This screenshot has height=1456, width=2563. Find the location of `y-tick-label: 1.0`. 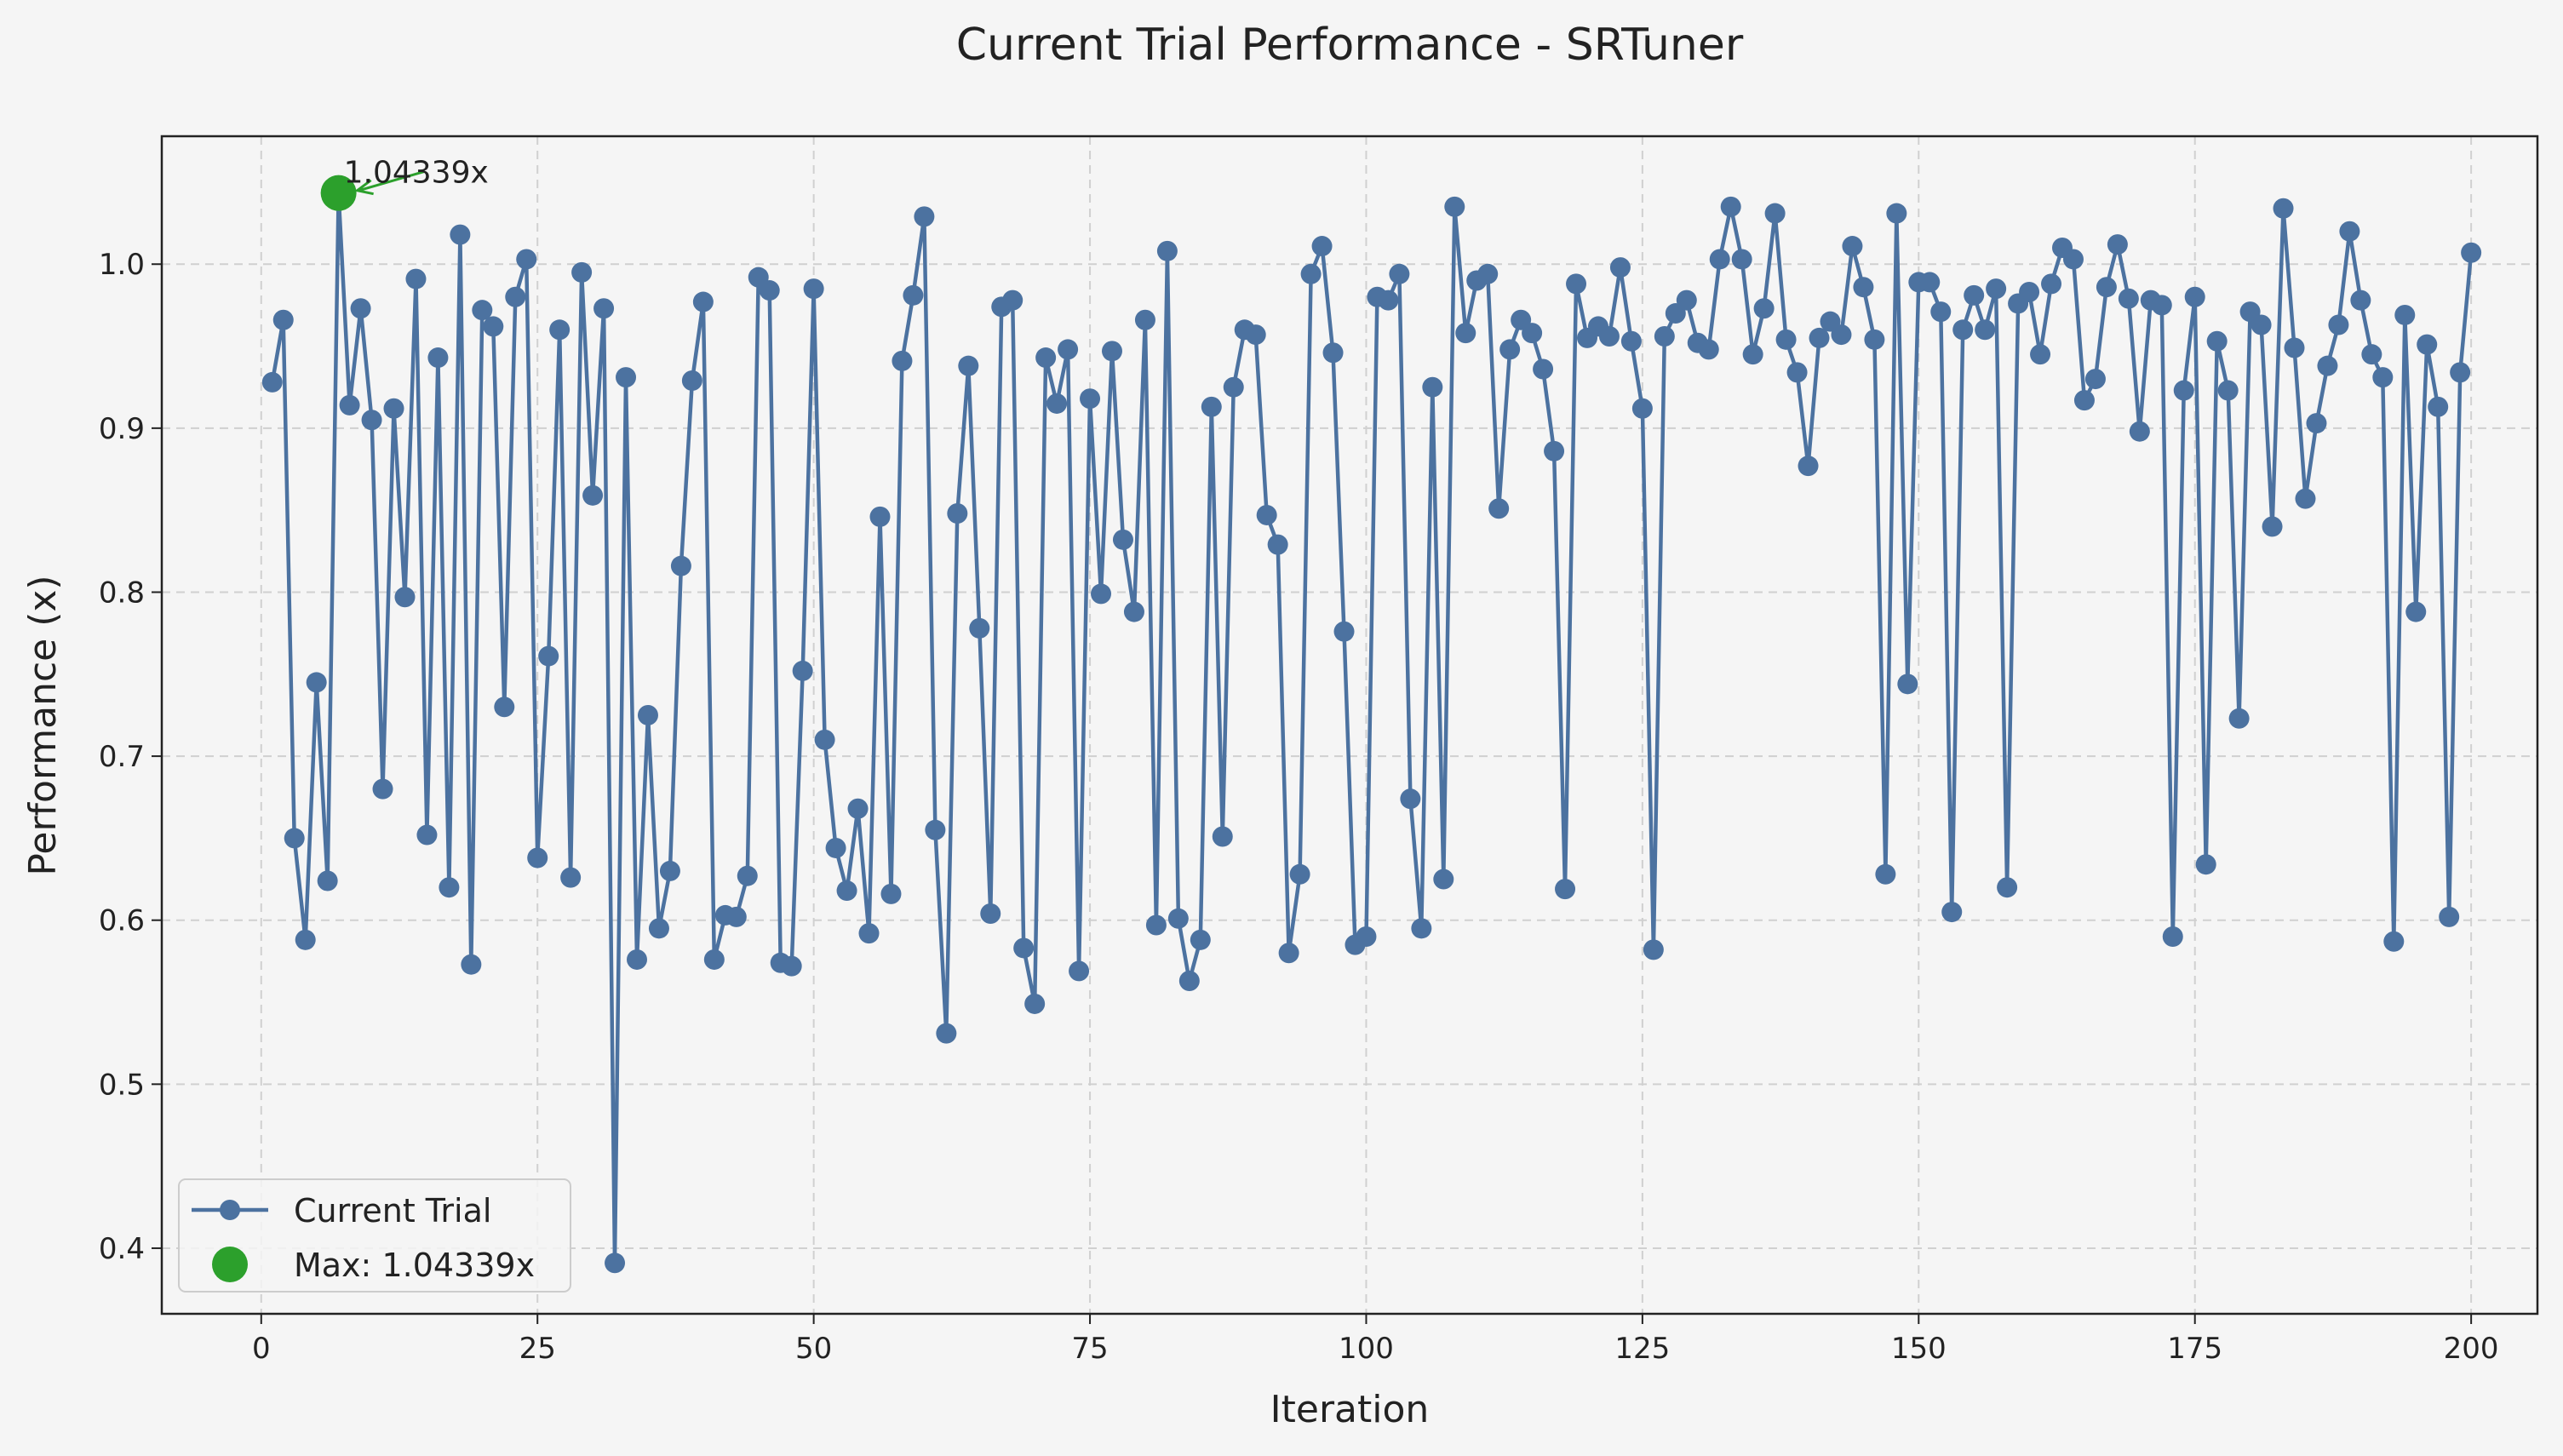

y-tick-label: 1.0 is located at coordinates (122, 265).